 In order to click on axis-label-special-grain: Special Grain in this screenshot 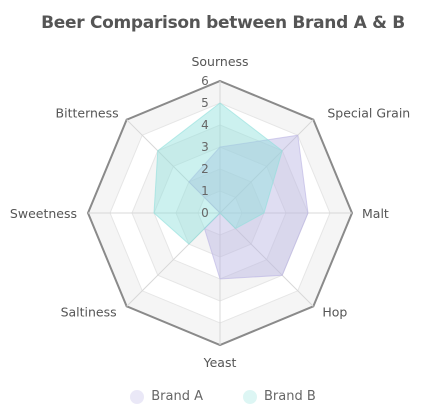, I will do `click(368, 113)`.